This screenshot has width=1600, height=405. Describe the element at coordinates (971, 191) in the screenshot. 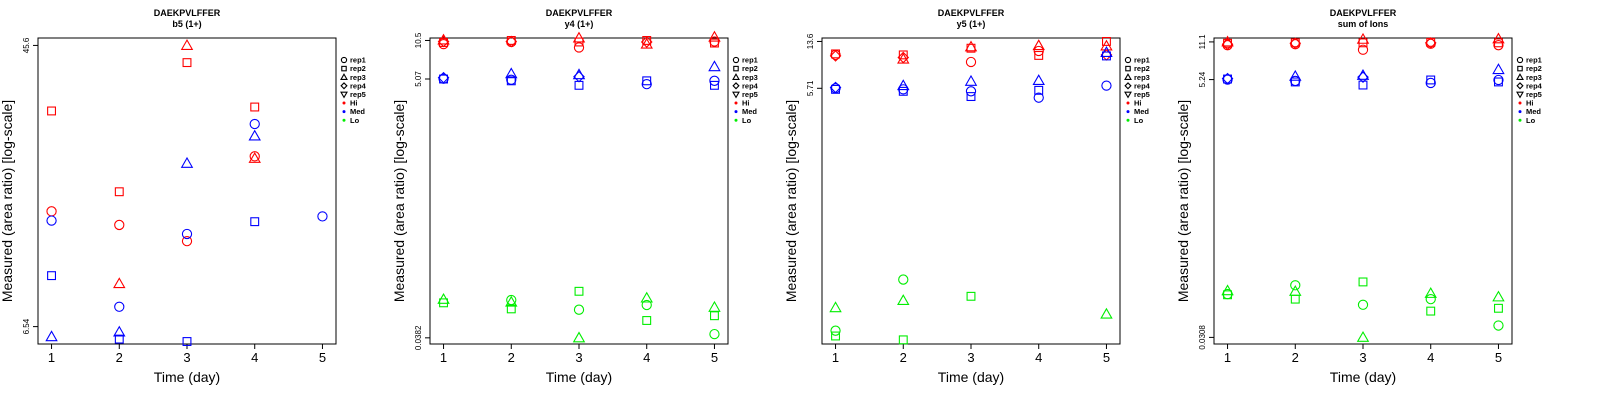

I see `plot-frame` at that location.